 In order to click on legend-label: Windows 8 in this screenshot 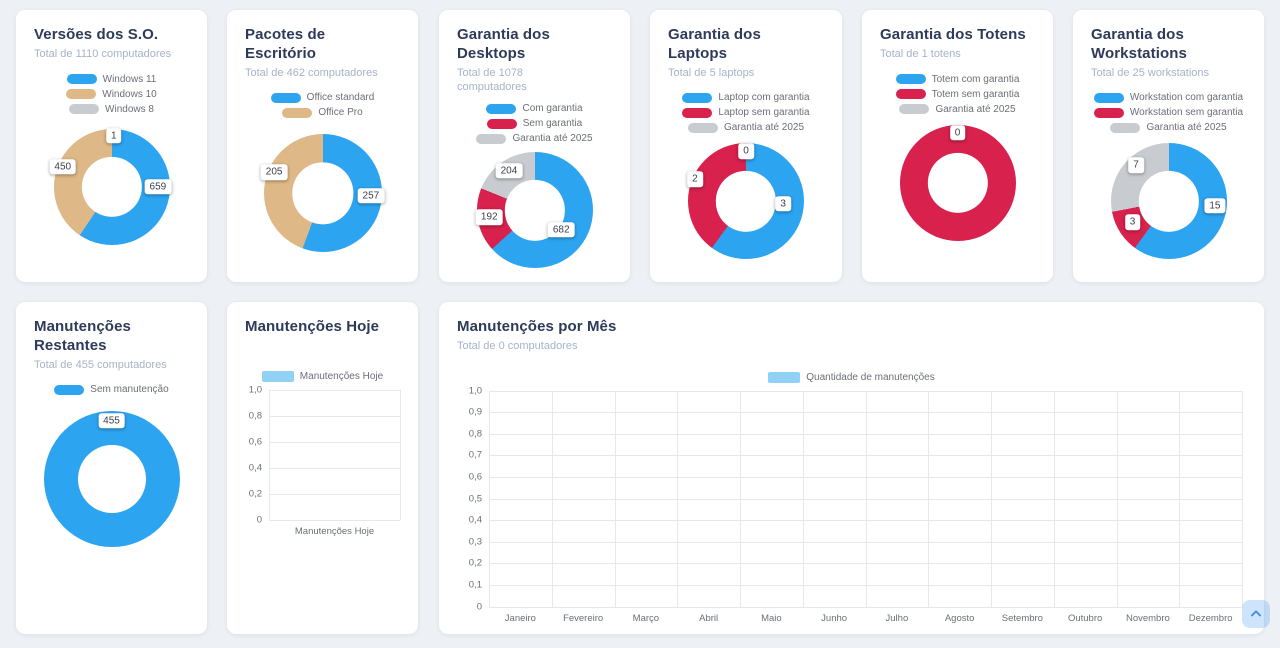, I will do `click(129, 109)`.